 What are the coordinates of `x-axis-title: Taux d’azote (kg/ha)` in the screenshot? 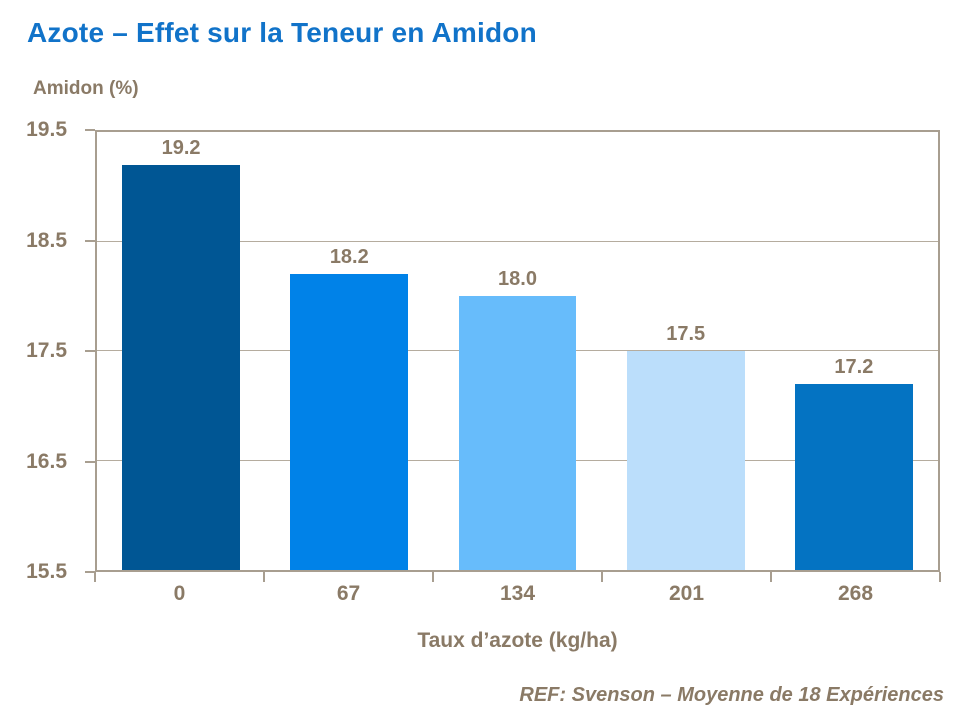 It's located at (517, 640).